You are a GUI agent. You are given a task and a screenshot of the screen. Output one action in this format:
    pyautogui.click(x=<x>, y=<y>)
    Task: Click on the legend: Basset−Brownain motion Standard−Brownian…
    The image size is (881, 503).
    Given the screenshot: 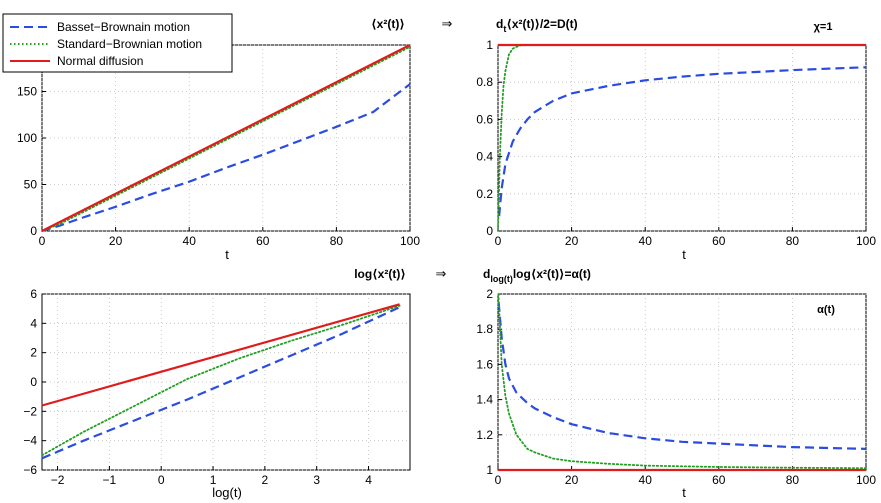 What is the action you would take?
    pyautogui.click(x=117, y=43)
    